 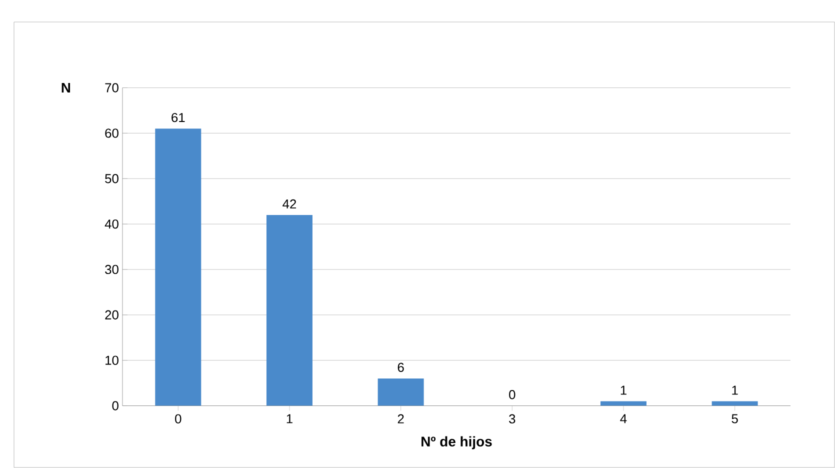 I want to click on x-tick-label: 5, so click(x=735, y=419).